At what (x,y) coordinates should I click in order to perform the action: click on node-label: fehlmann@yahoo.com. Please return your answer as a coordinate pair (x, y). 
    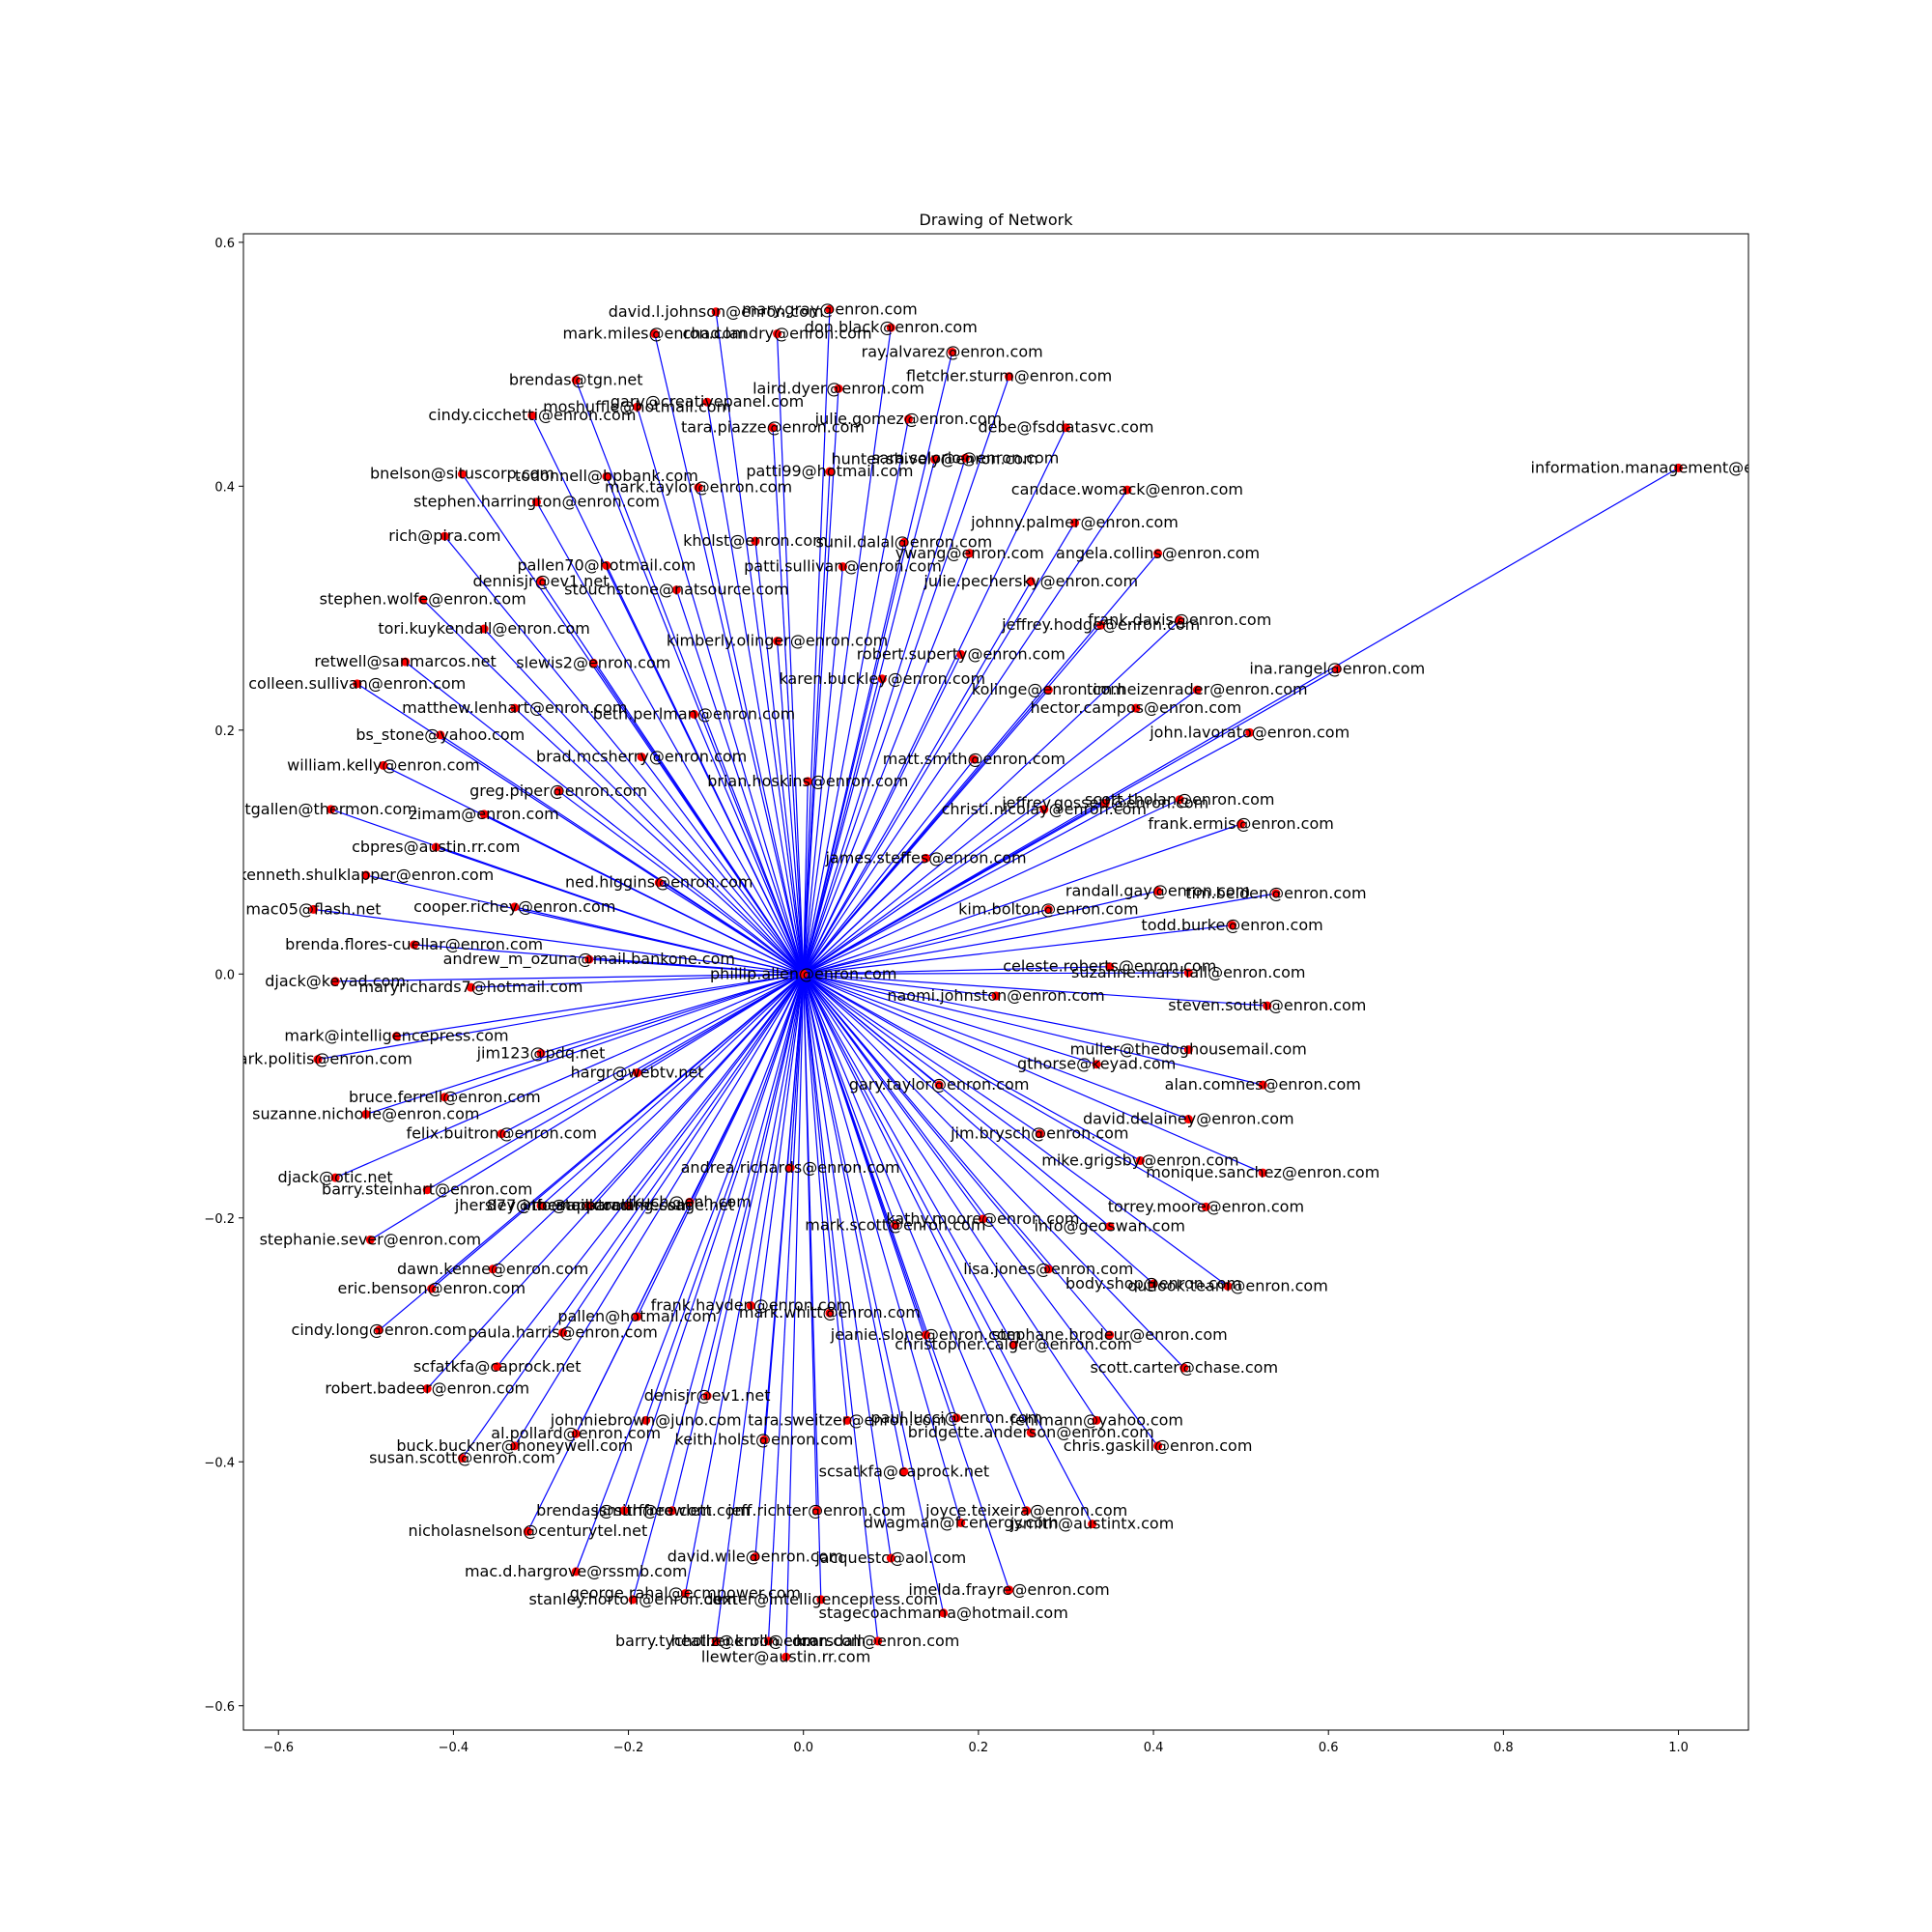
    Looking at the image, I should click on (1096, 1419).